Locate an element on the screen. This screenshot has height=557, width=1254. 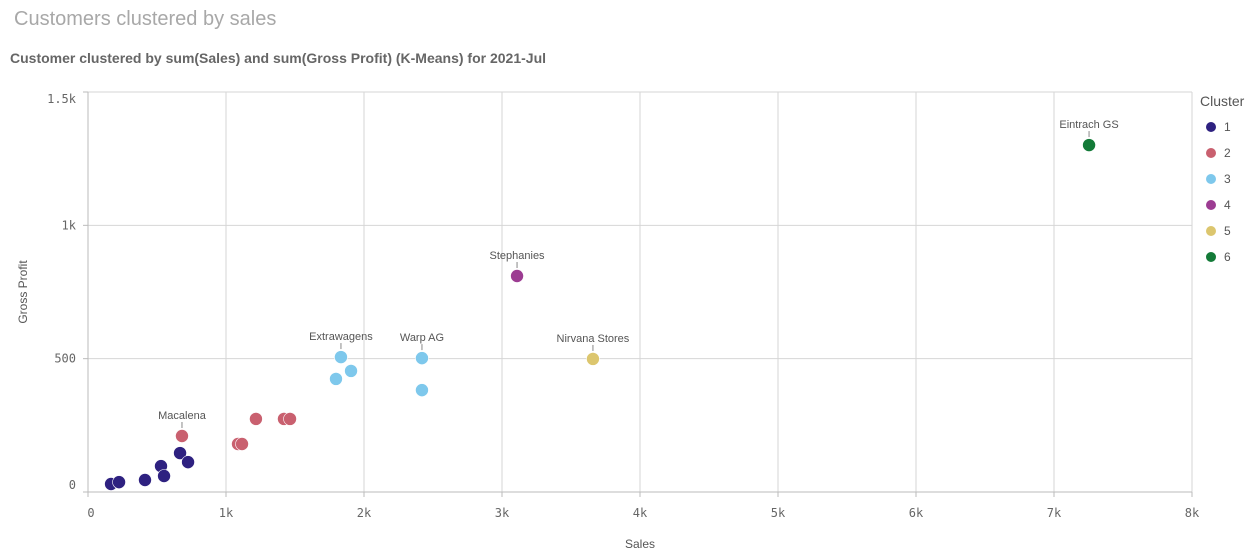
point-label: Stephanies is located at coordinates (518, 256).